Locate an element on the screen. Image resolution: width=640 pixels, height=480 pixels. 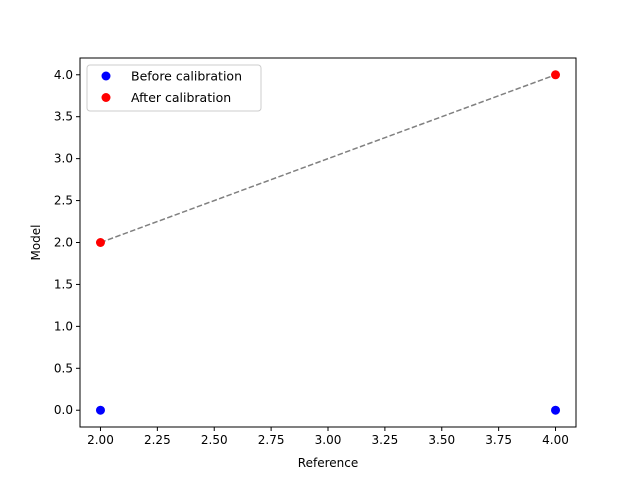
x-tick-label: 3.75 is located at coordinates (498, 440).